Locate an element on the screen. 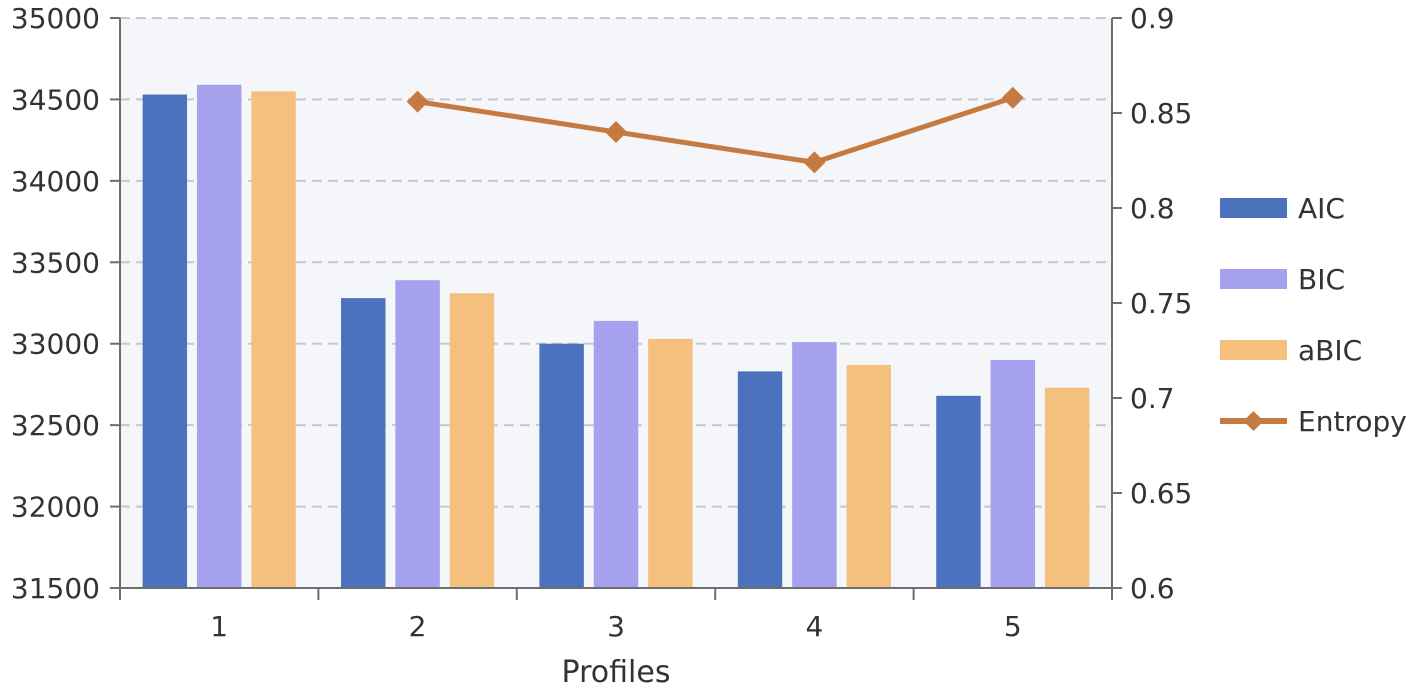  x-tick-label: 2 is located at coordinates (418, 626).